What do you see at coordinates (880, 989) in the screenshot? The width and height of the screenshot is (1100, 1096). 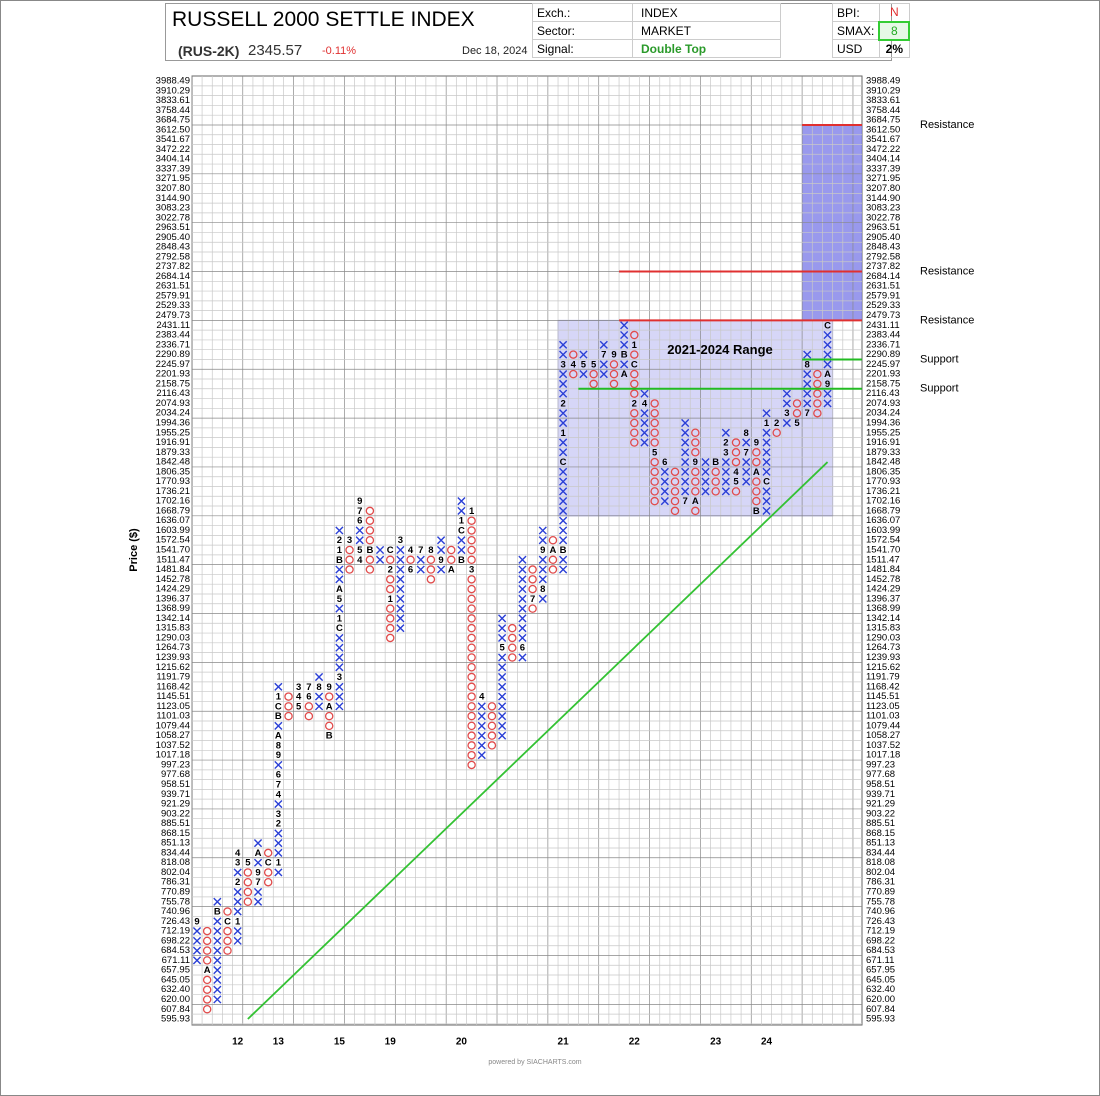 I see `y-tick-label-right: 632.40` at bounding box center [880, 989].